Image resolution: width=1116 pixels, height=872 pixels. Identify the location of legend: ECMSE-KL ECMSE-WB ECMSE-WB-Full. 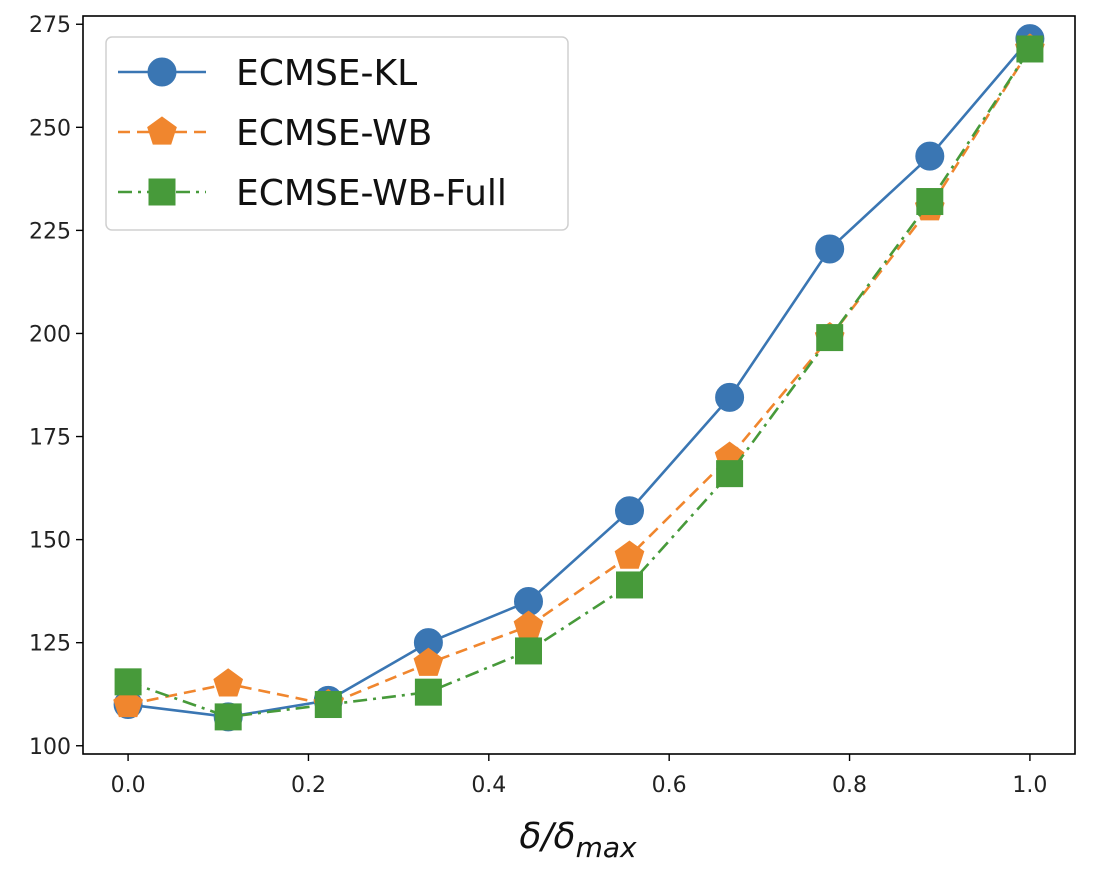
(337, 133).